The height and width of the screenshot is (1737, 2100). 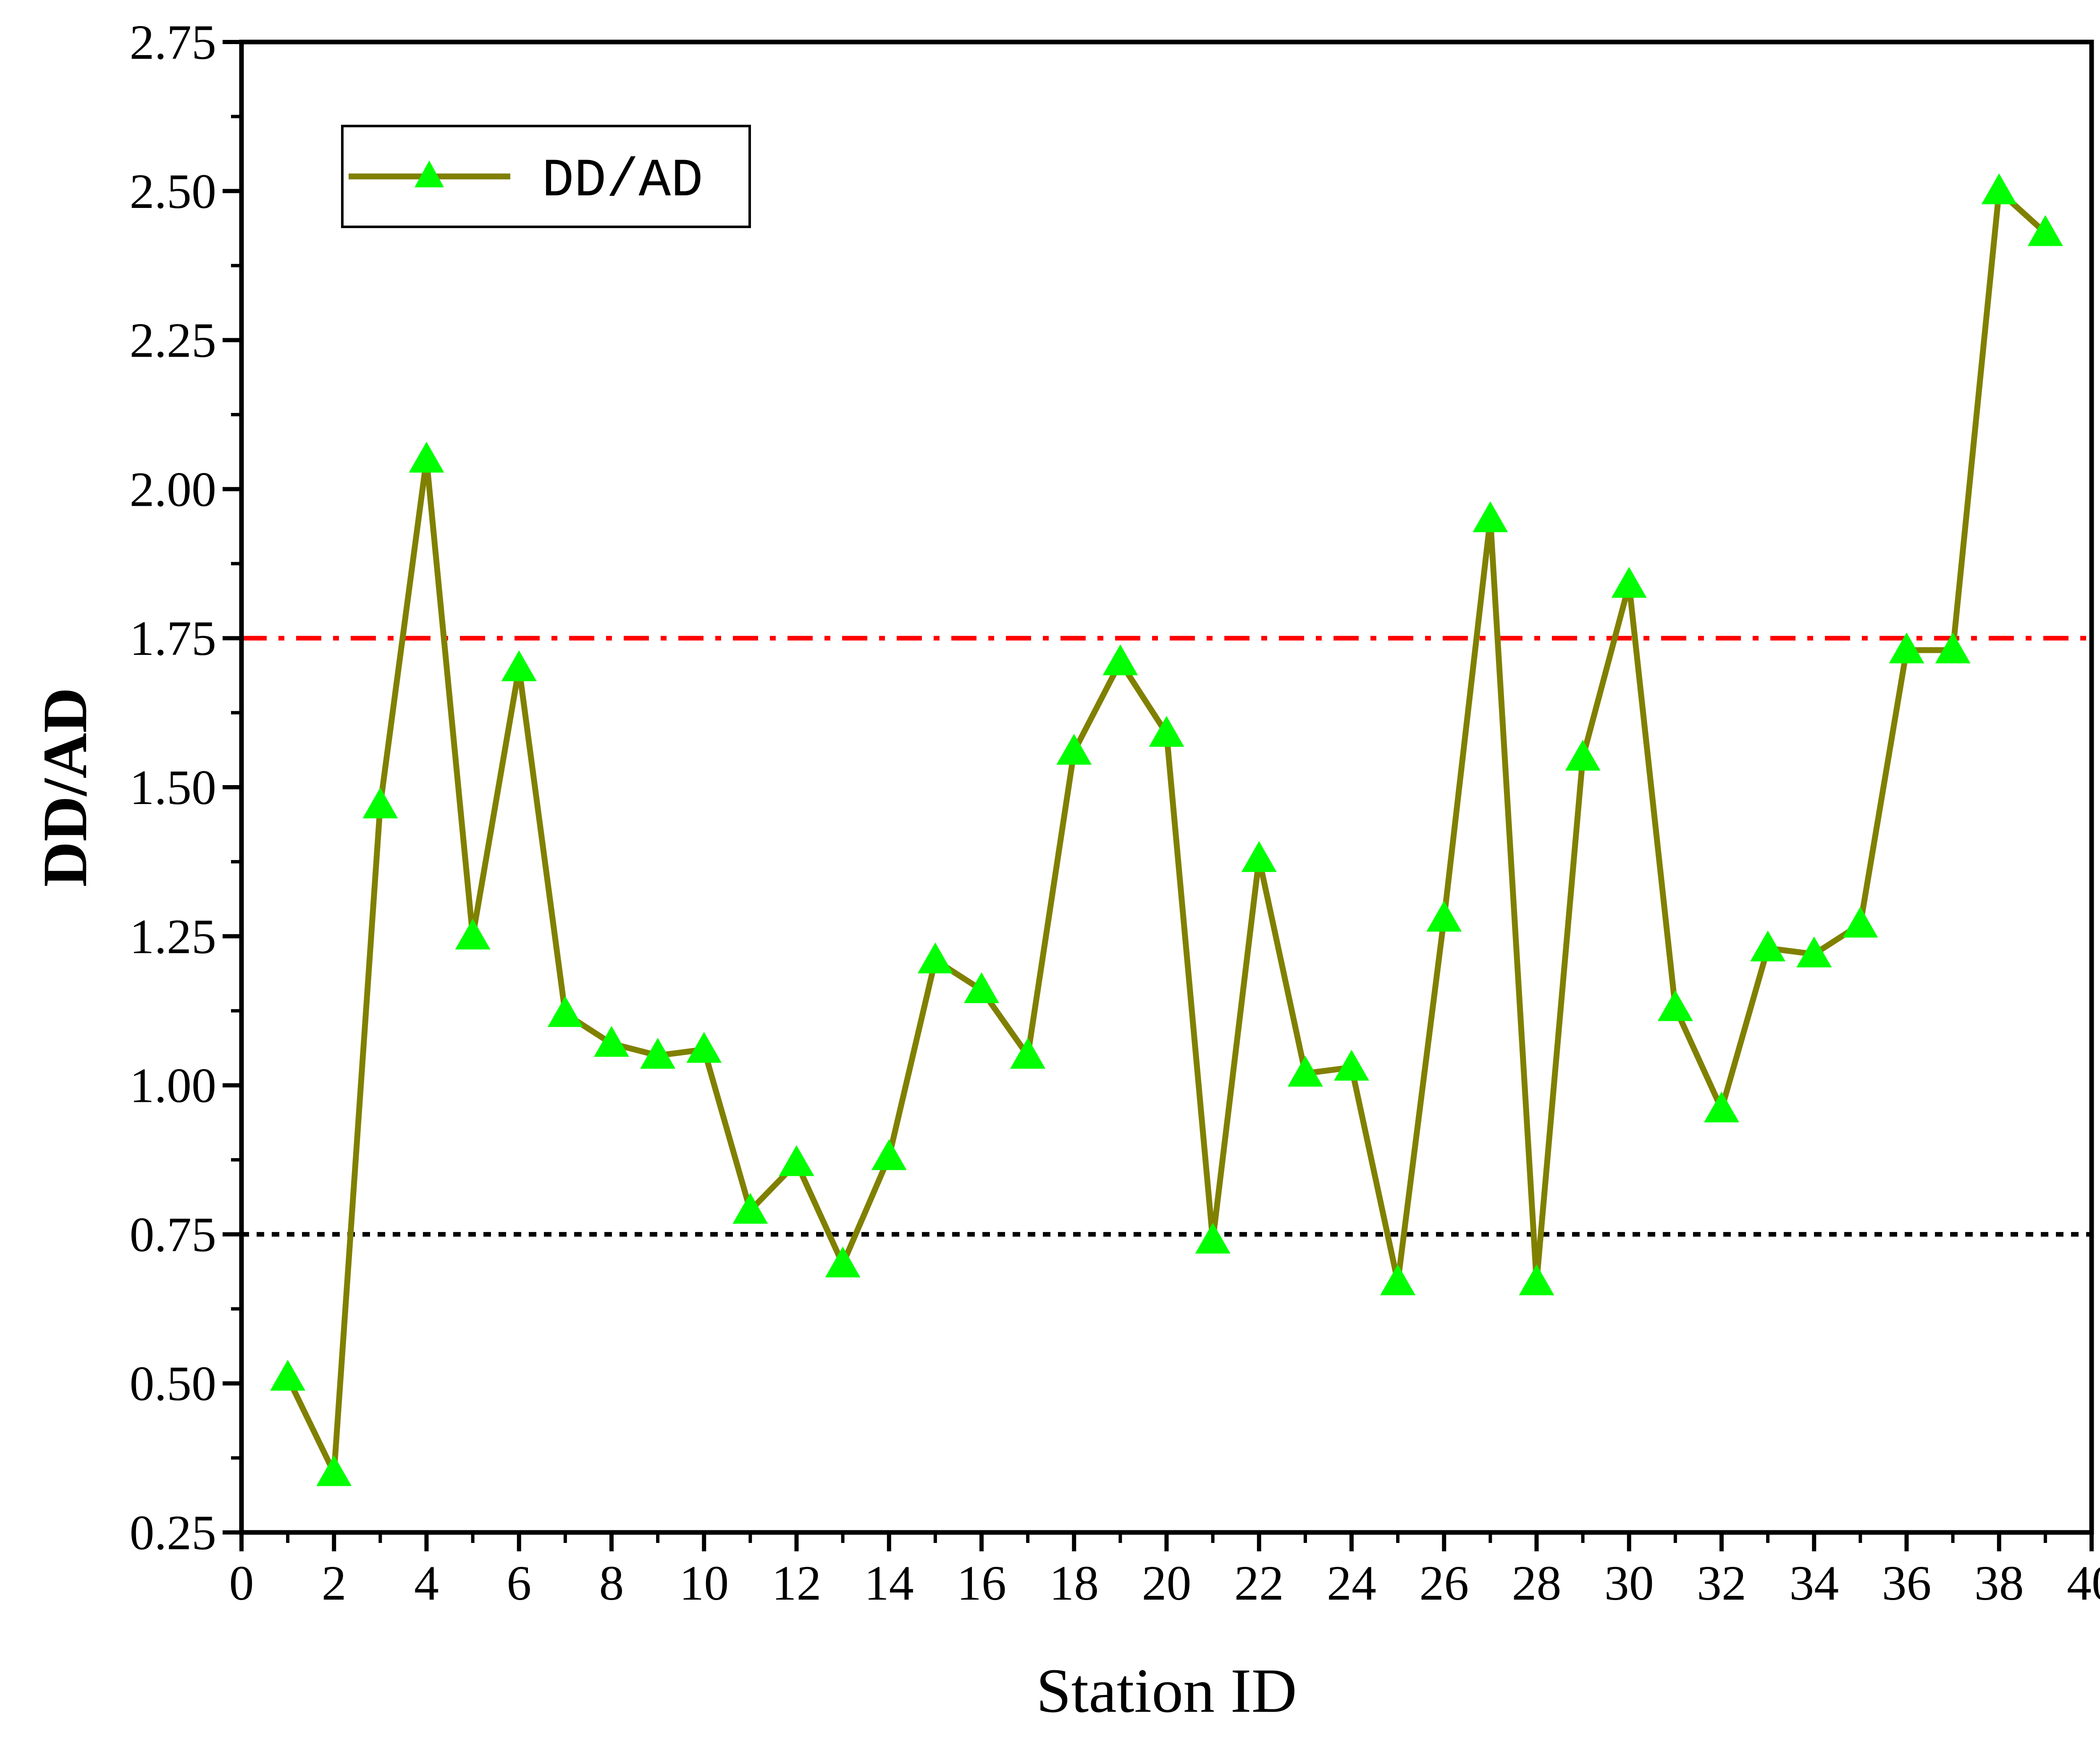 What do you see at coordinates (1167, 1584) in the screenshot?
I see `x-tick-label: 20` at bounding box center [1167, 1584].